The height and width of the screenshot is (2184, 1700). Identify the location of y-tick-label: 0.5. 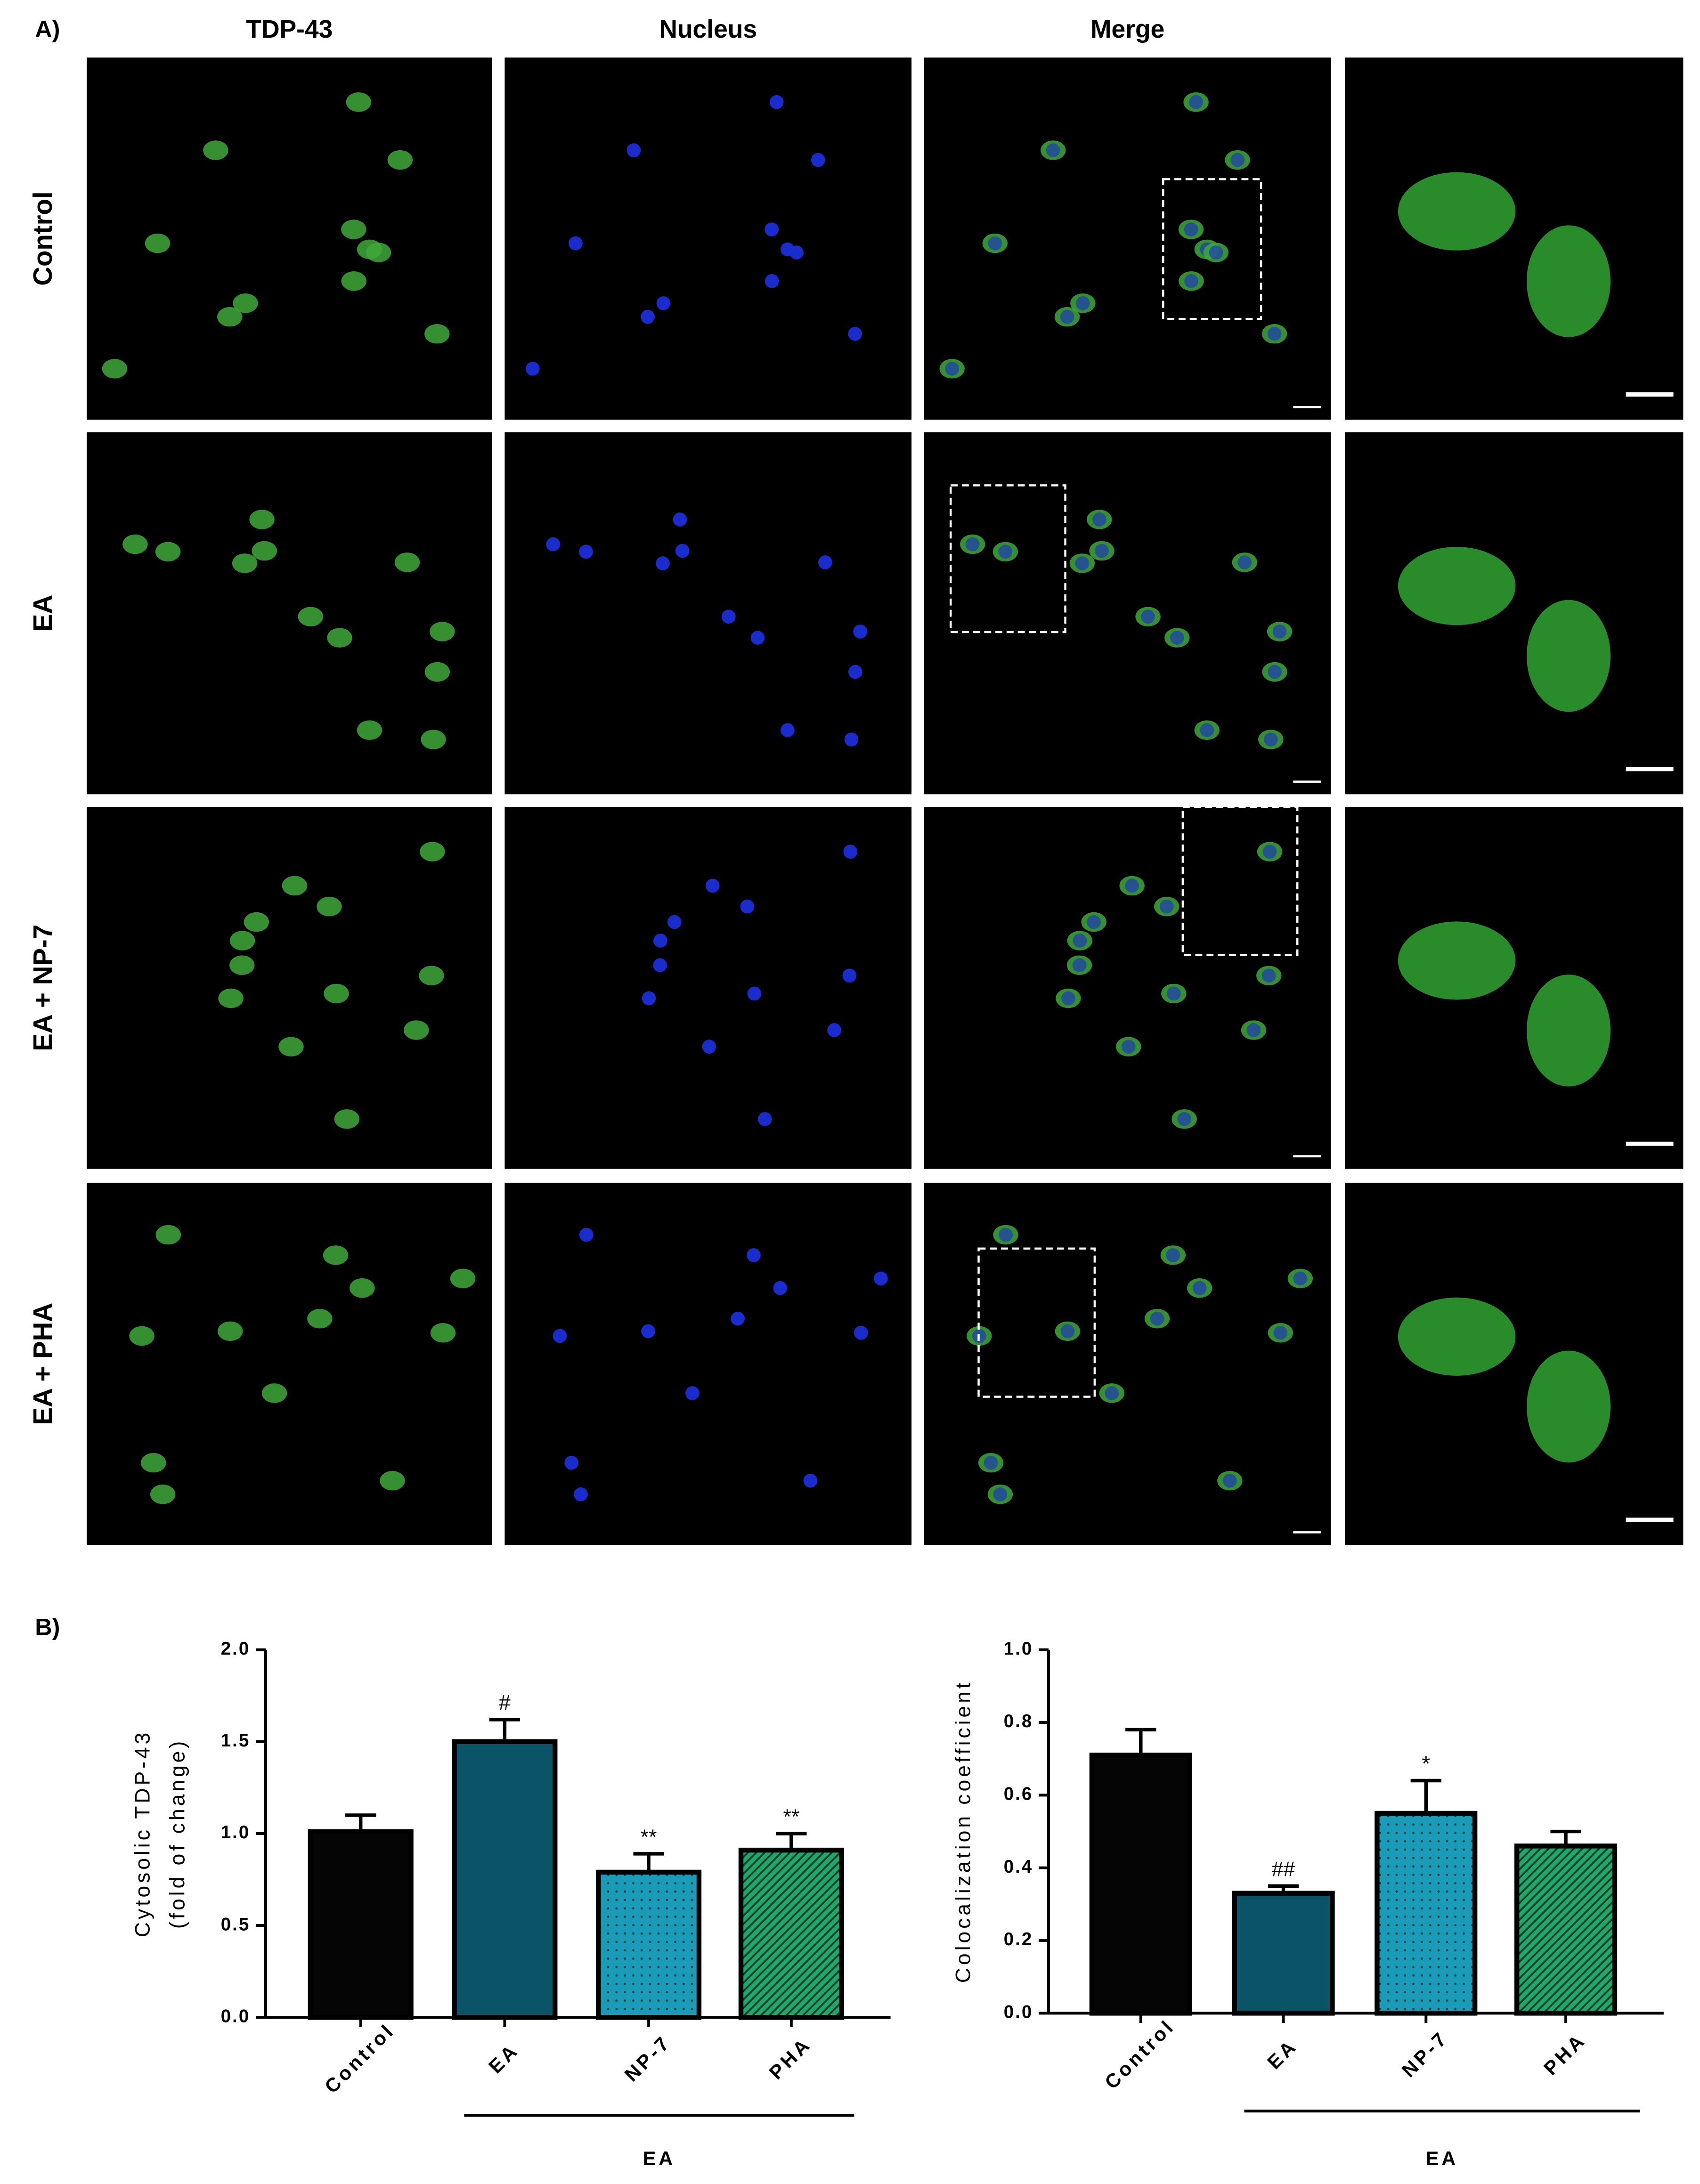
(236, 1924).